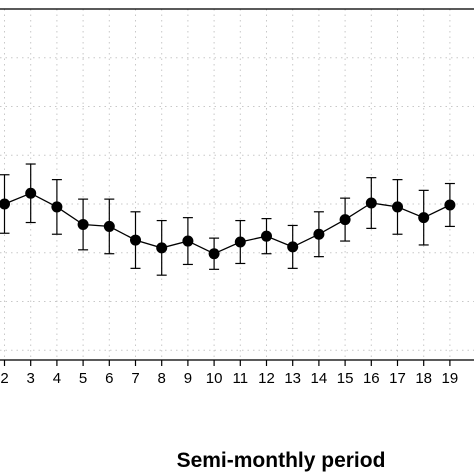 The height and width of the screenshot is (474, 474). What do you see at coordinates (397, 378) in the screenshot?
I see `x-tick-label-17: 17` at bounding box center [397, 378].